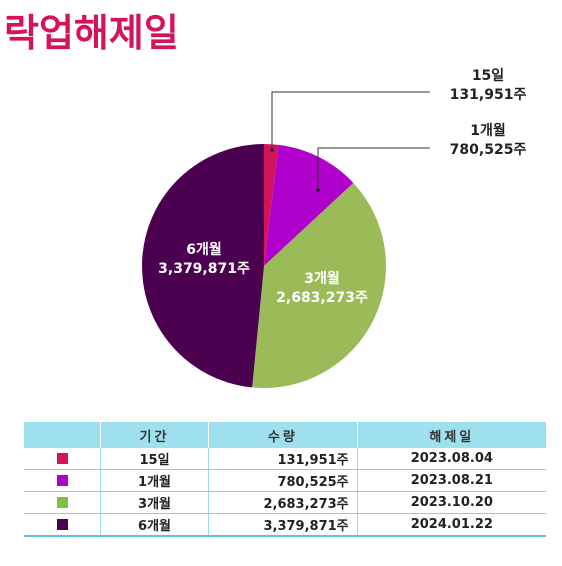 Image resolution: width=562 pixels, height=566 pixels. Describe the element at coordinates (488, 130) in the screenshot. I see `slice-label: 1개월` at that location.